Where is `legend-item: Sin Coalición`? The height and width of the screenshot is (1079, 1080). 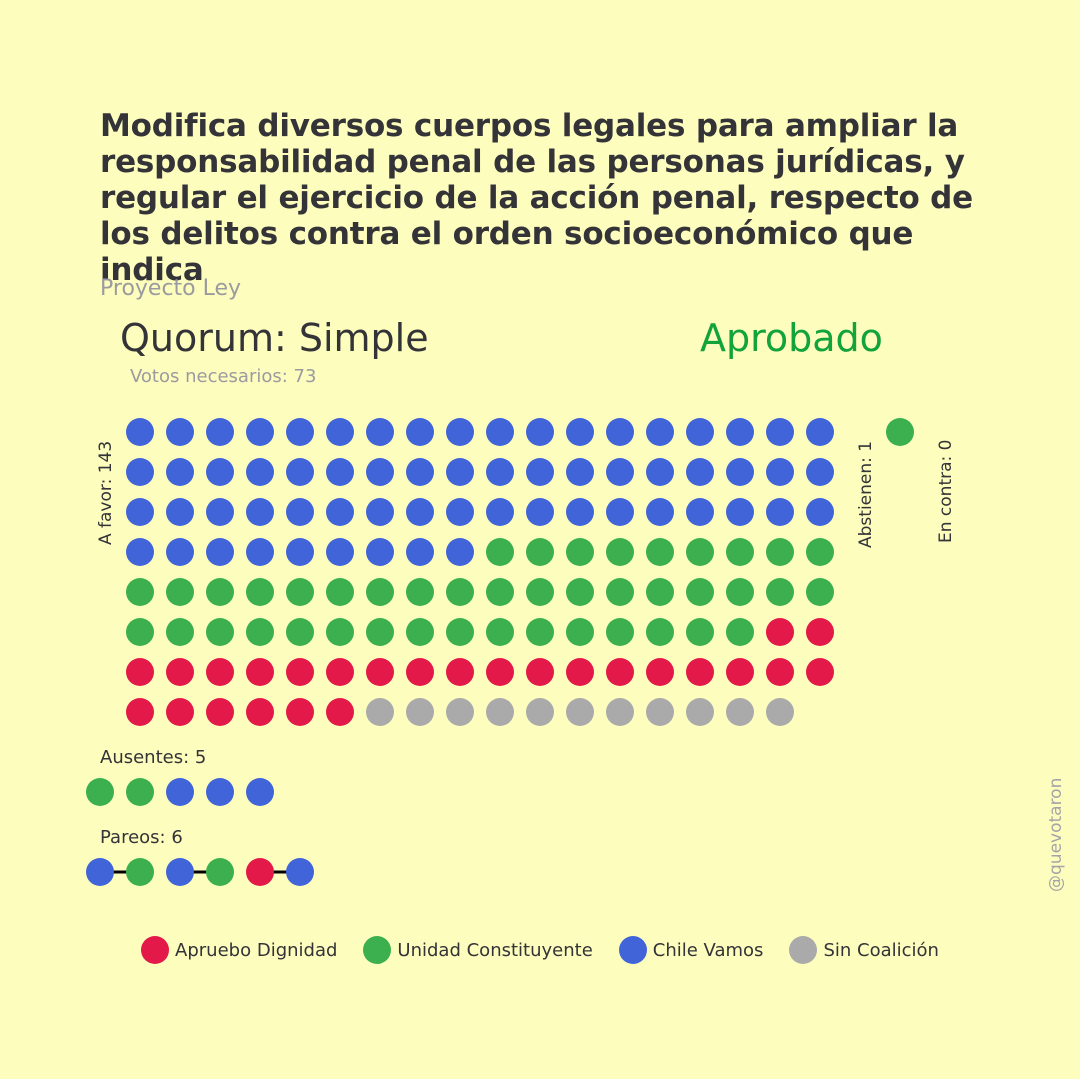 legend-item: Sin Coalición is located at coordinates (864, 950).